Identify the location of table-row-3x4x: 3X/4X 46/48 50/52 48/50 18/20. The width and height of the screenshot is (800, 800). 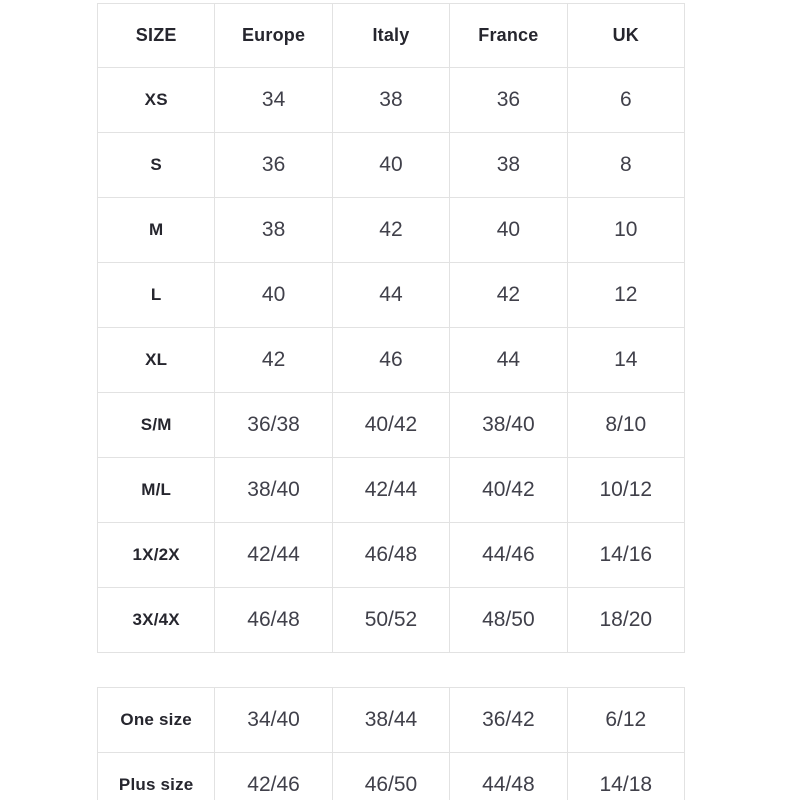
(391, 620).